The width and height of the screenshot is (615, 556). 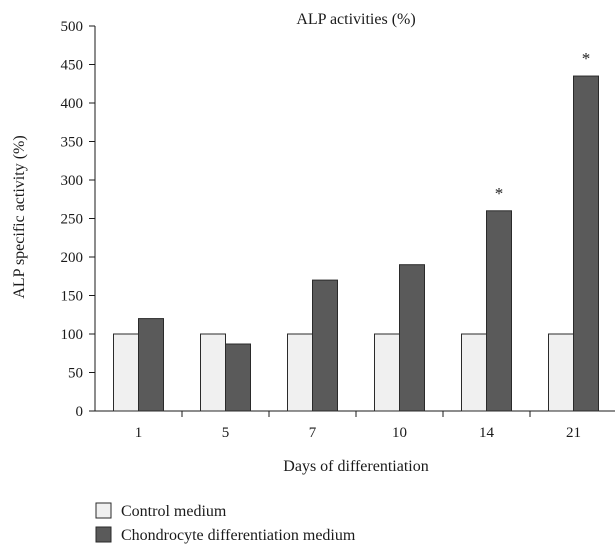 I want to click on y-tick-label: 250, so click(x=72, y=220).